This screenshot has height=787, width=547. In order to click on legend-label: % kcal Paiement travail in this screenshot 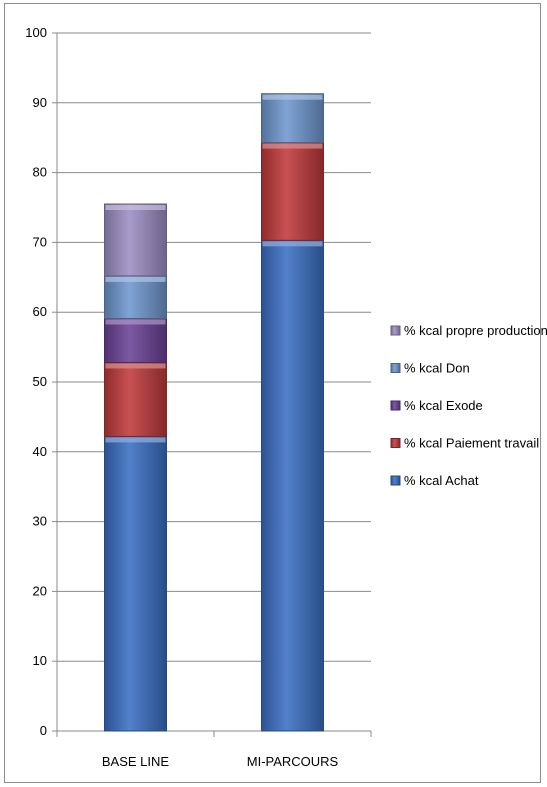, I will do `click(471, 443)`.